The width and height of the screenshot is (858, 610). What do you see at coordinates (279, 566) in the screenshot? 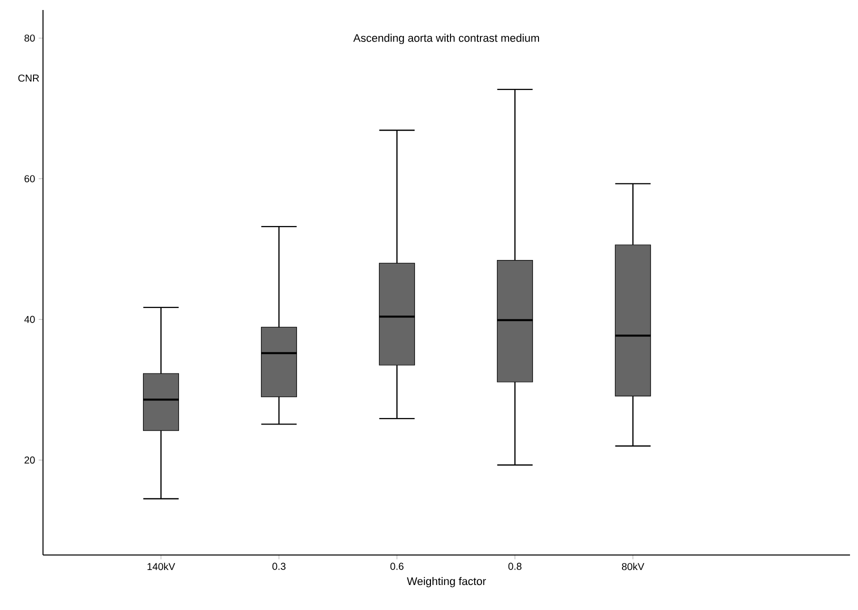
I see `x-tick-label: 0.3` at bounding box center [279, 566].